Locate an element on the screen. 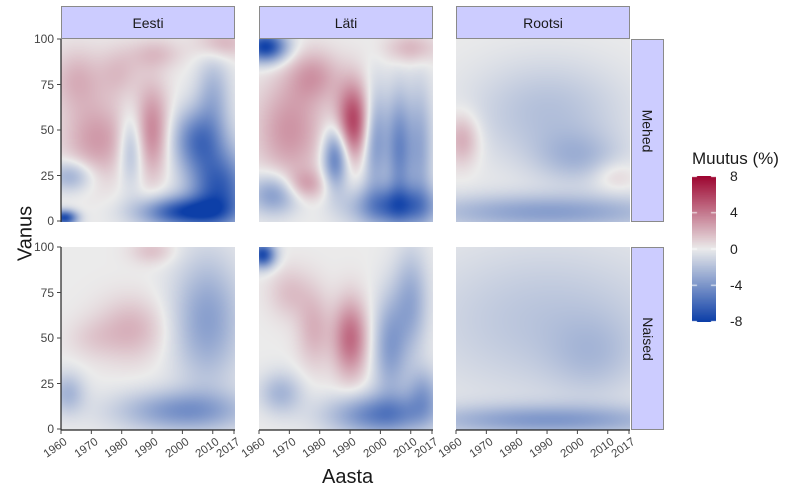  y-axis-title: Vanus is located at coordinates (25, 233).